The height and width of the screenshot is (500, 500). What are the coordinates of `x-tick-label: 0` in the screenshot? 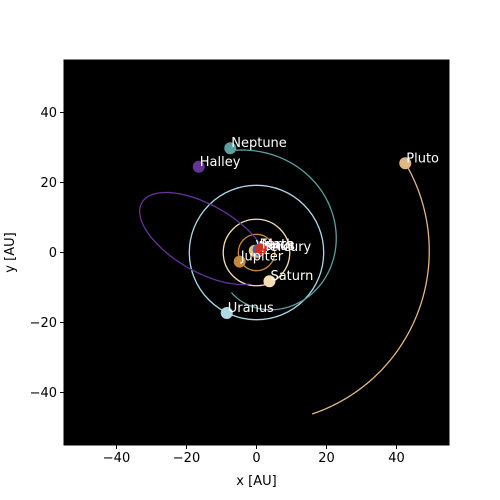 It's located at (256, 458).